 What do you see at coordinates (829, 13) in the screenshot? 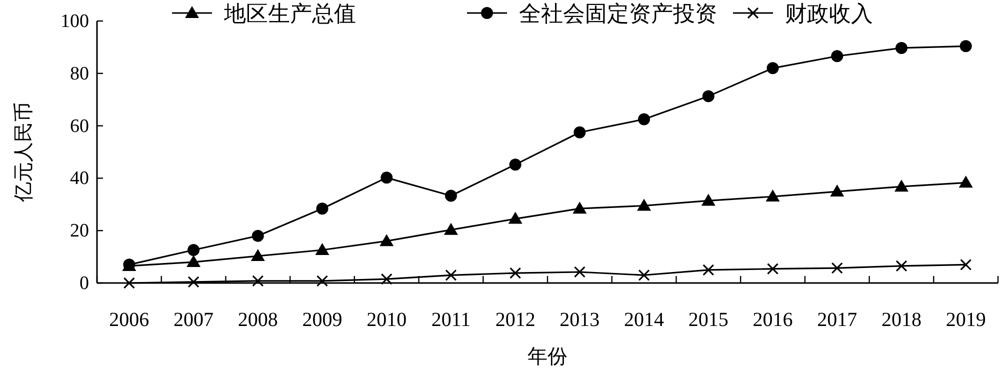
I see `legend-label: 财政收入` at bounding box center [829, 13].